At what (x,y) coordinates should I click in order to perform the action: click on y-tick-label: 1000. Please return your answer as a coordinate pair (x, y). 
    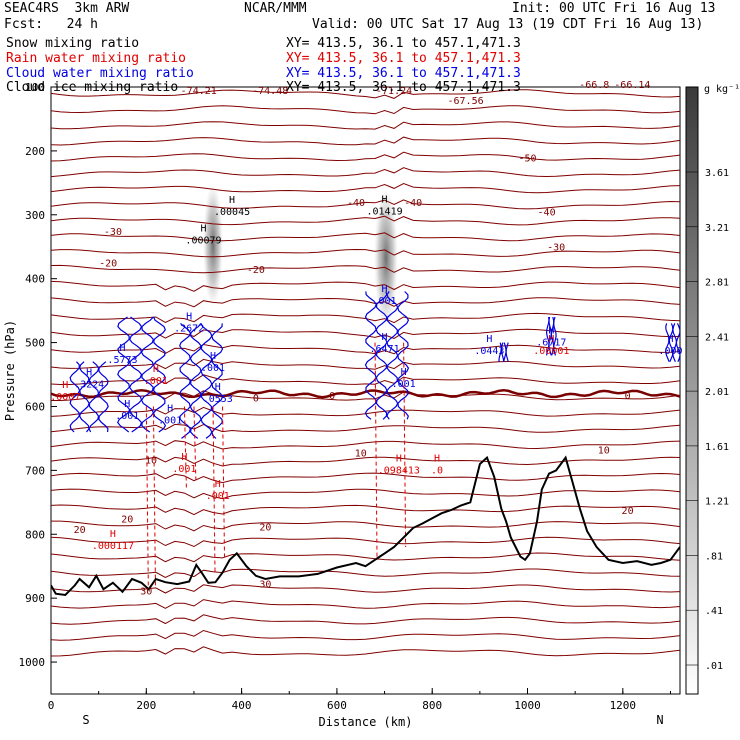
    Looking at the image, I should click on (32, 662).